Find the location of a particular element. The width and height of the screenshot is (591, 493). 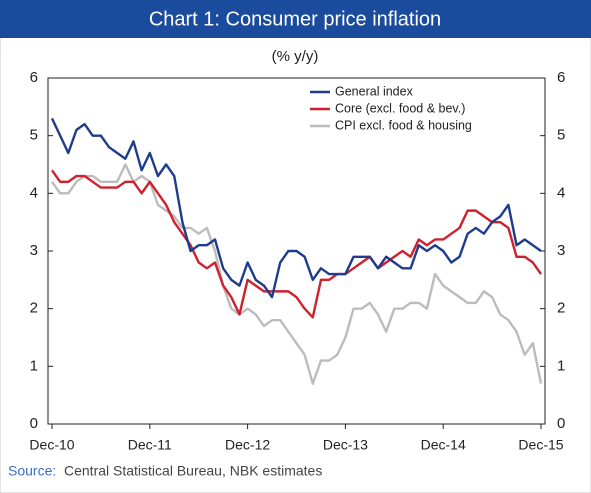

y2-tick-label: 4 is located at coordinates (561, 192).